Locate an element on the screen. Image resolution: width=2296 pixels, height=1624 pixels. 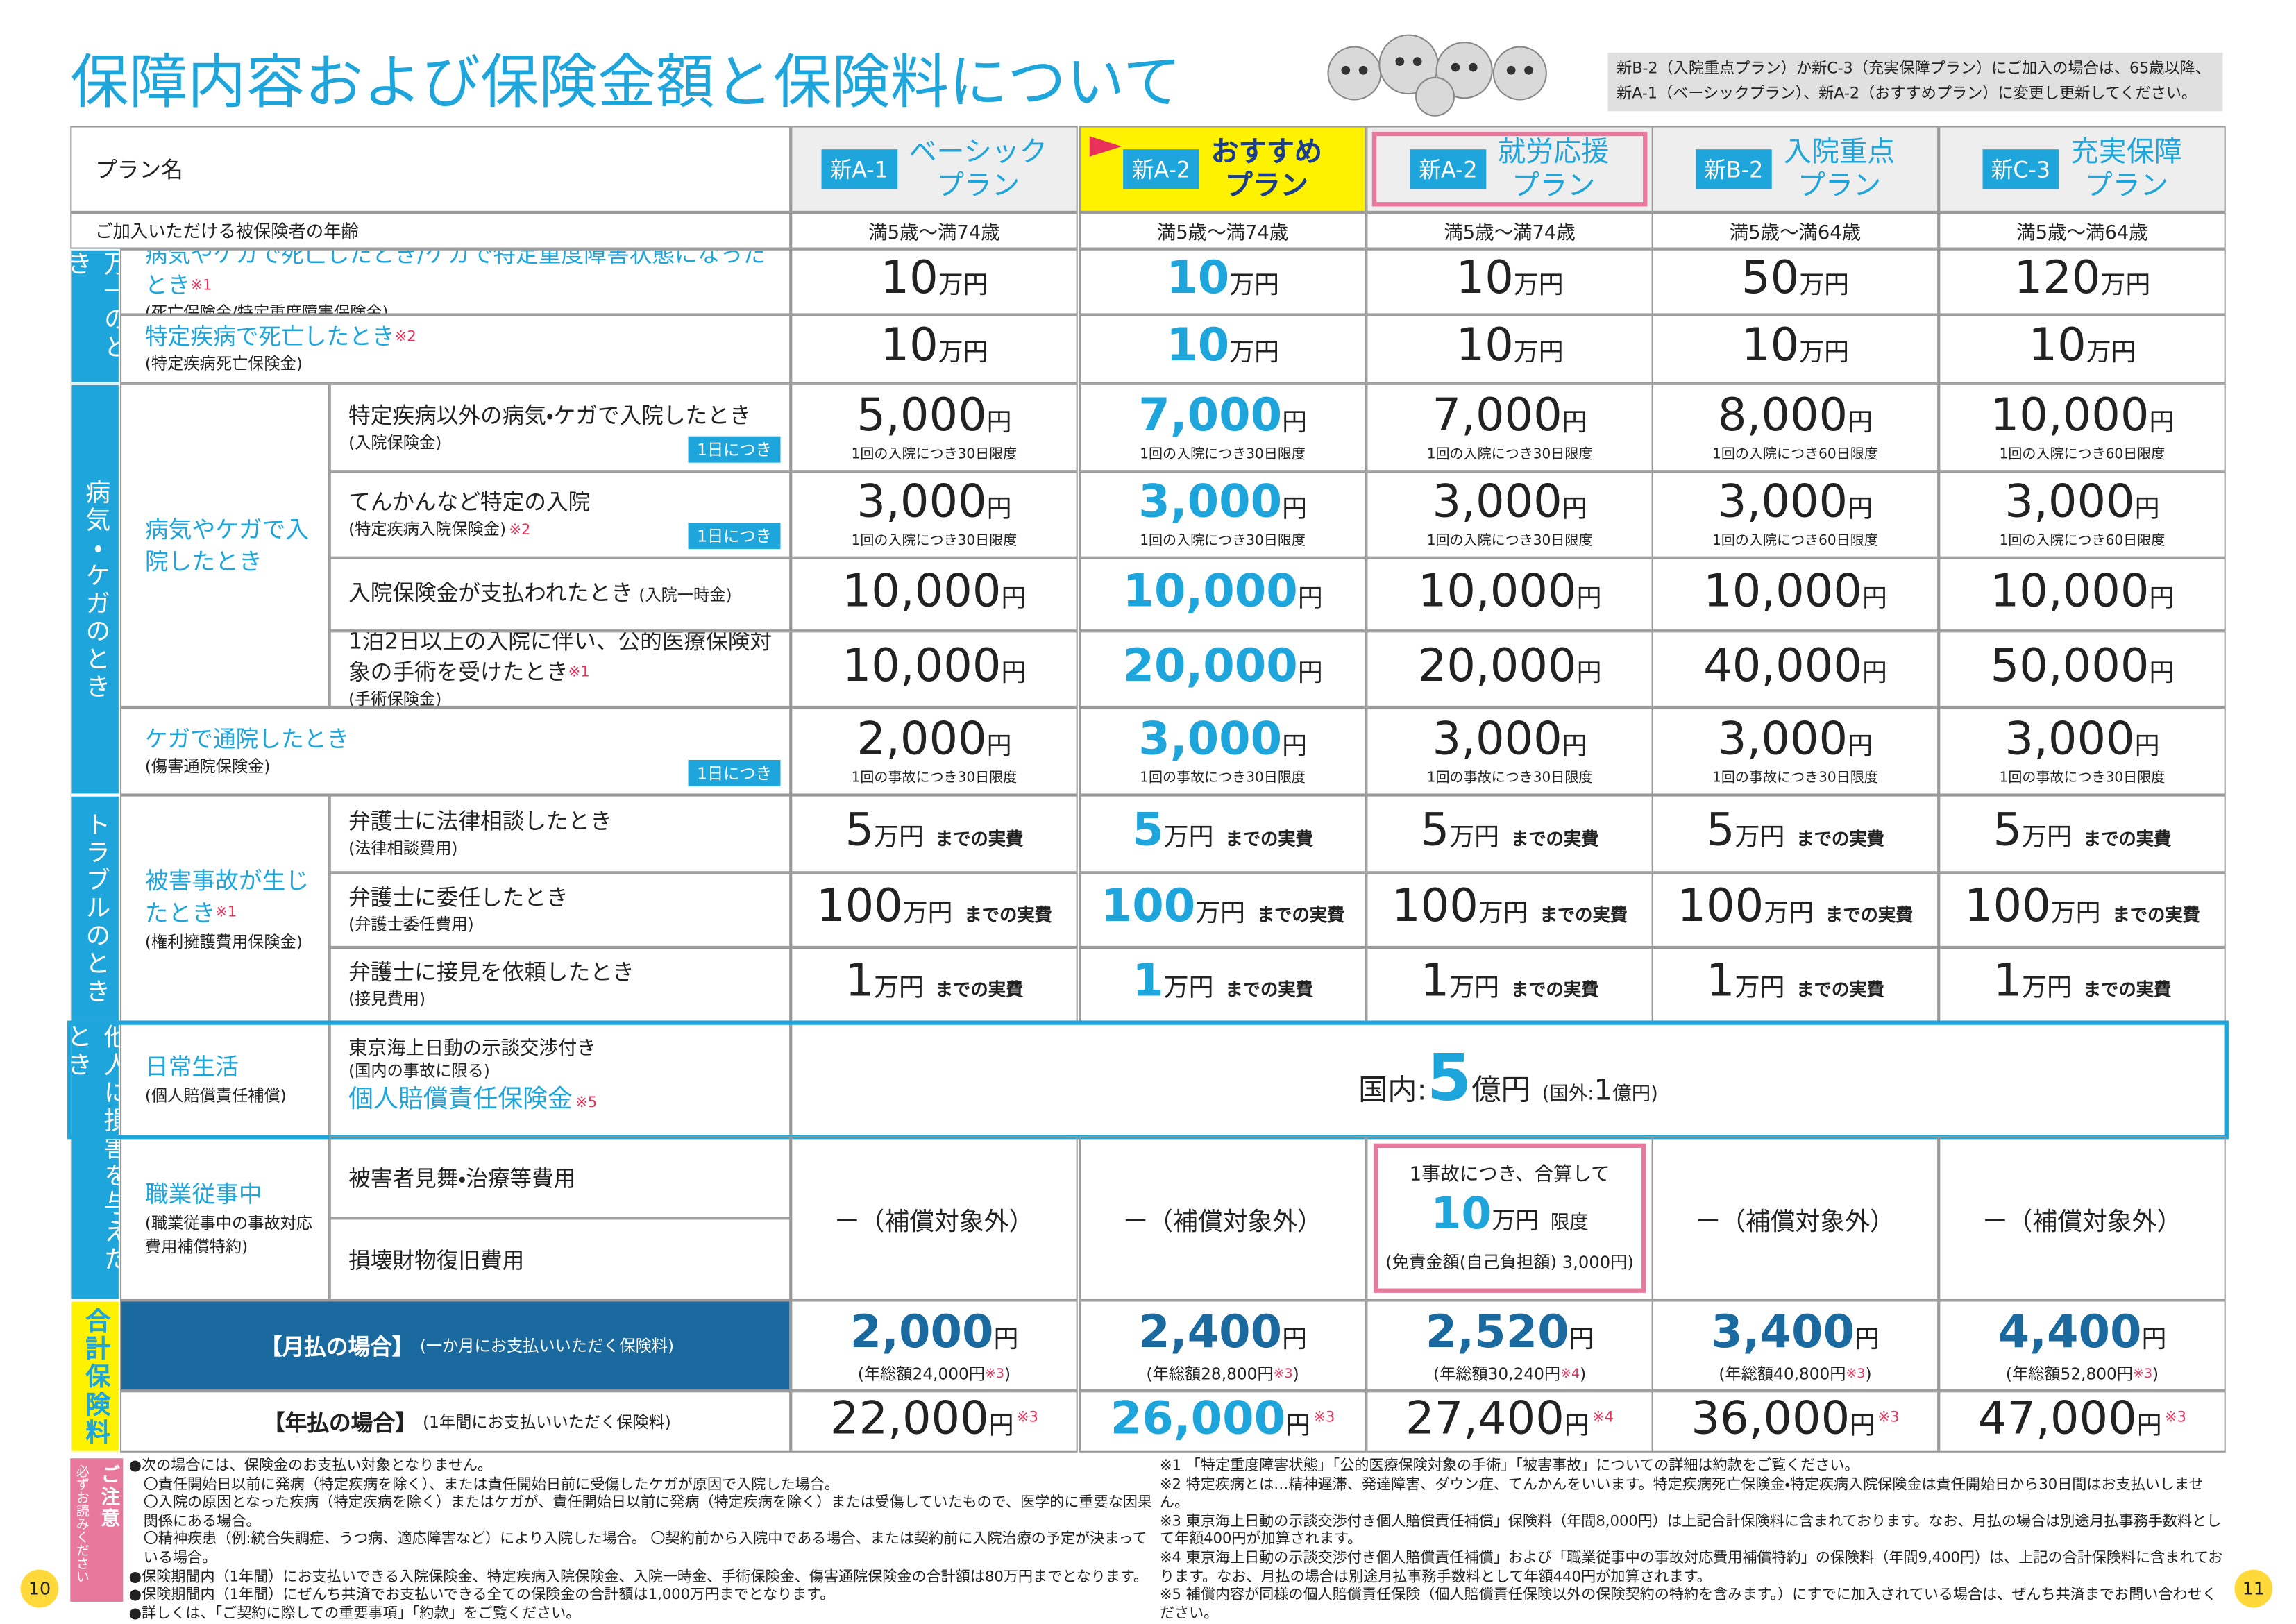
premium-sub: (一か月にお支払いいただく保険料) is located at coordinates (547, 1346).